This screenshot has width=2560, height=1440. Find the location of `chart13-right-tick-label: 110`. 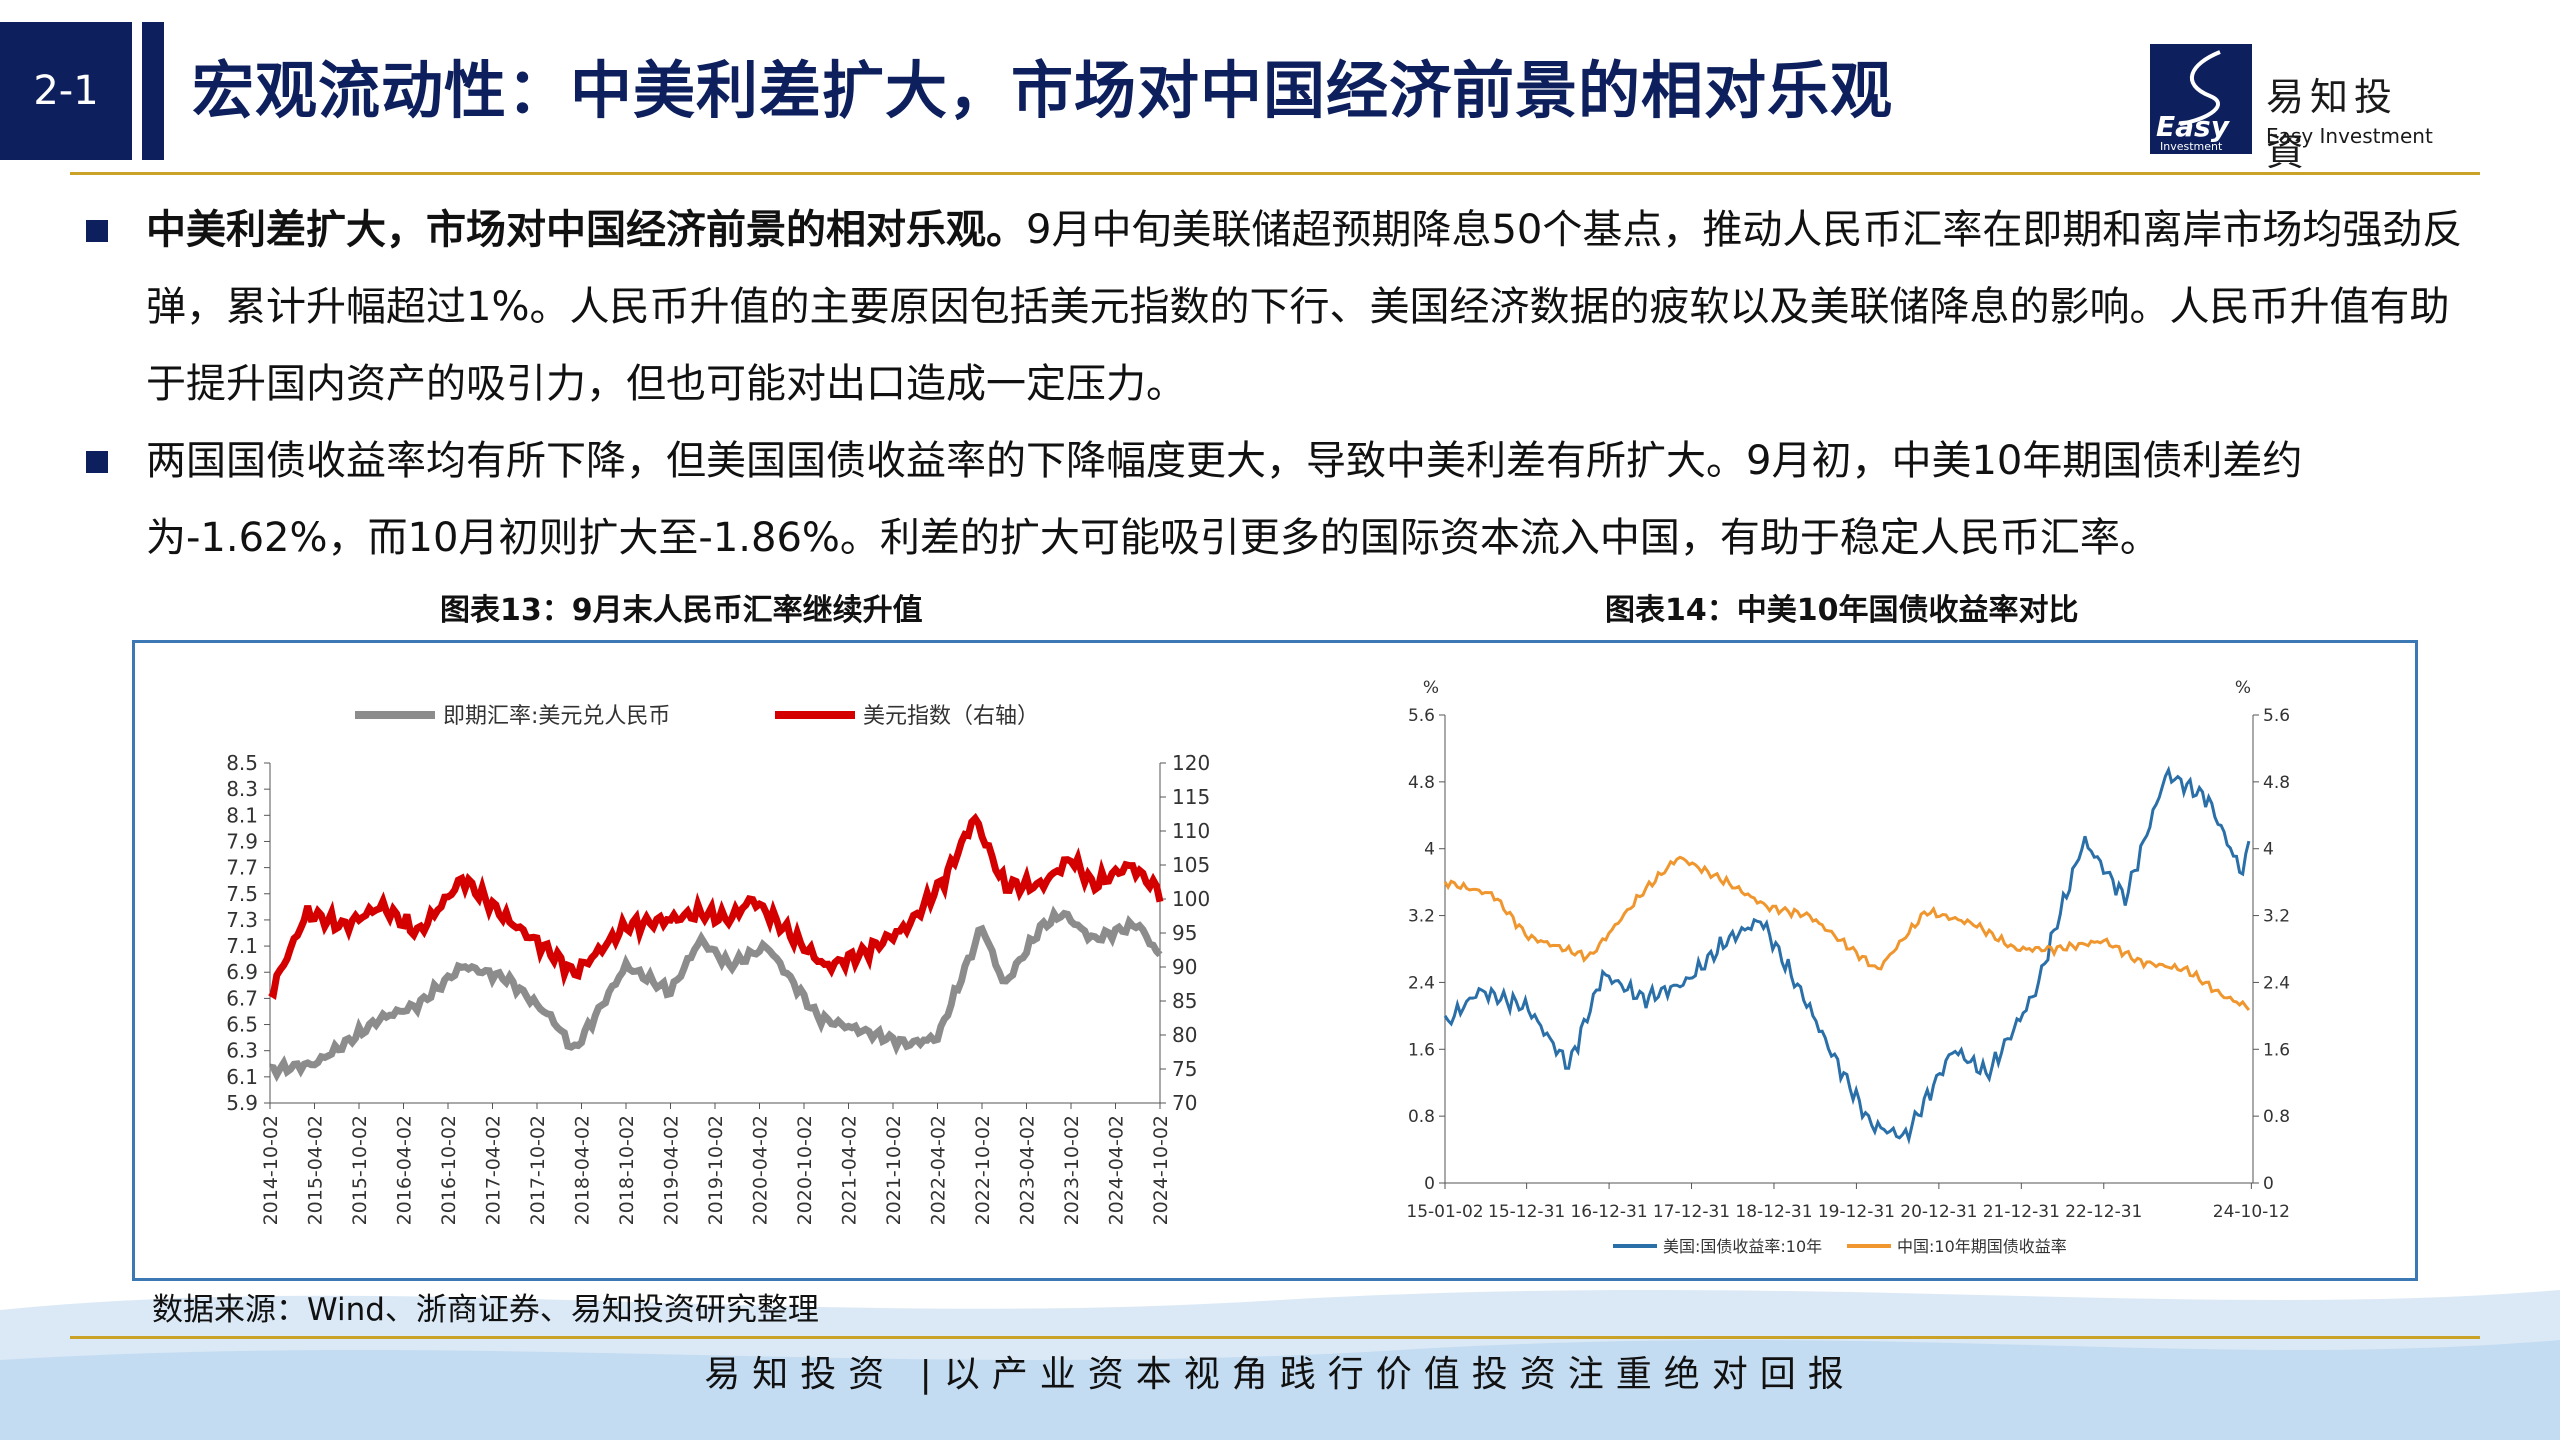

chart13-right-tick-label: 110 is located at coordinates (1191, 831).